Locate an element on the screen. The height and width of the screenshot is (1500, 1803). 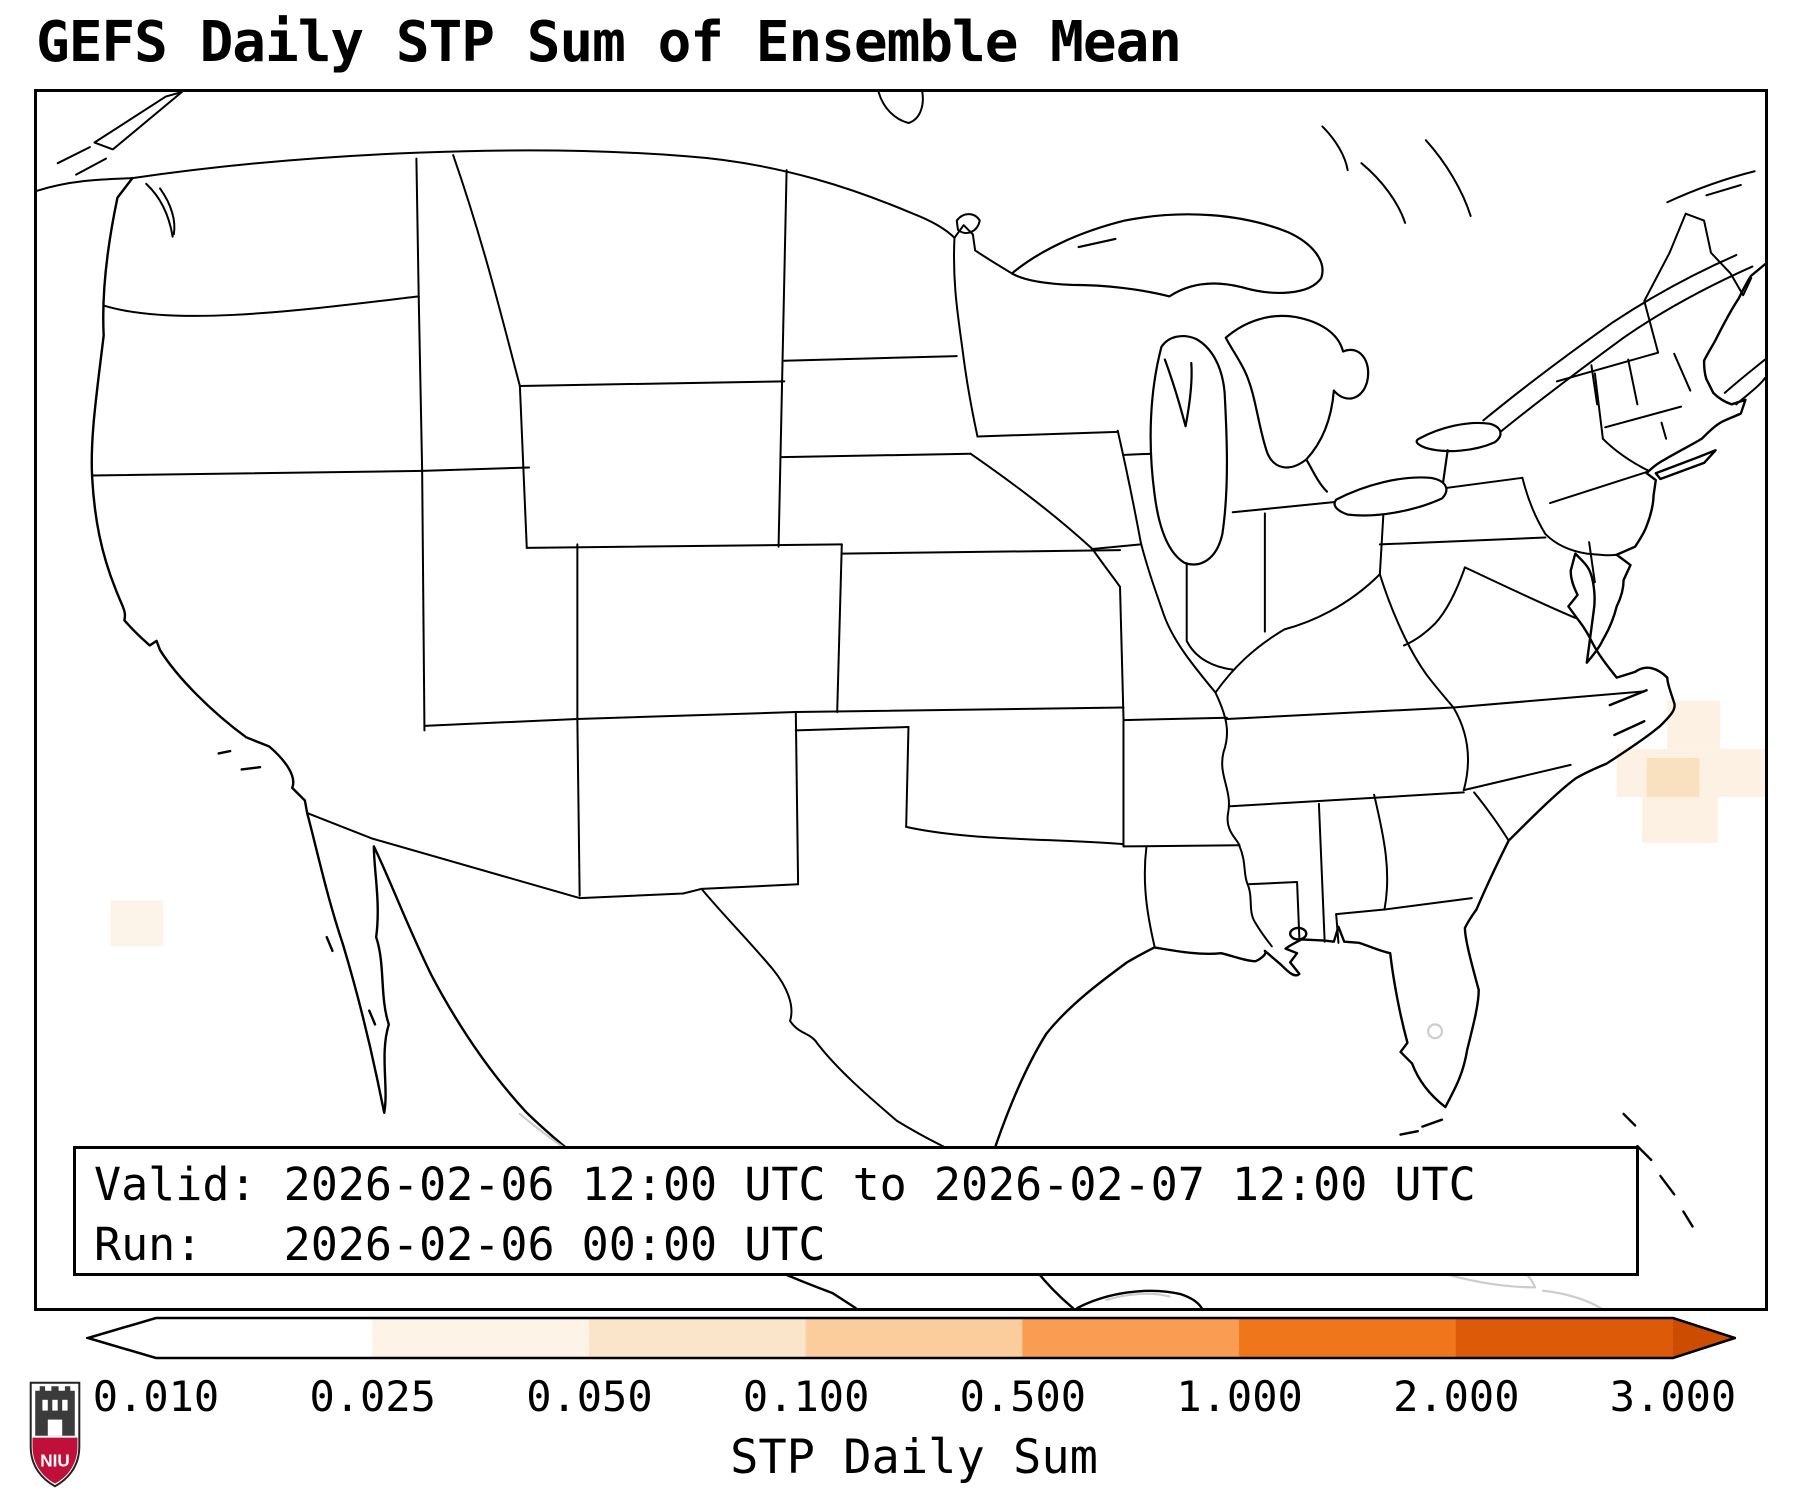
logo-text: NIU is located at coordinates (54, 1460).